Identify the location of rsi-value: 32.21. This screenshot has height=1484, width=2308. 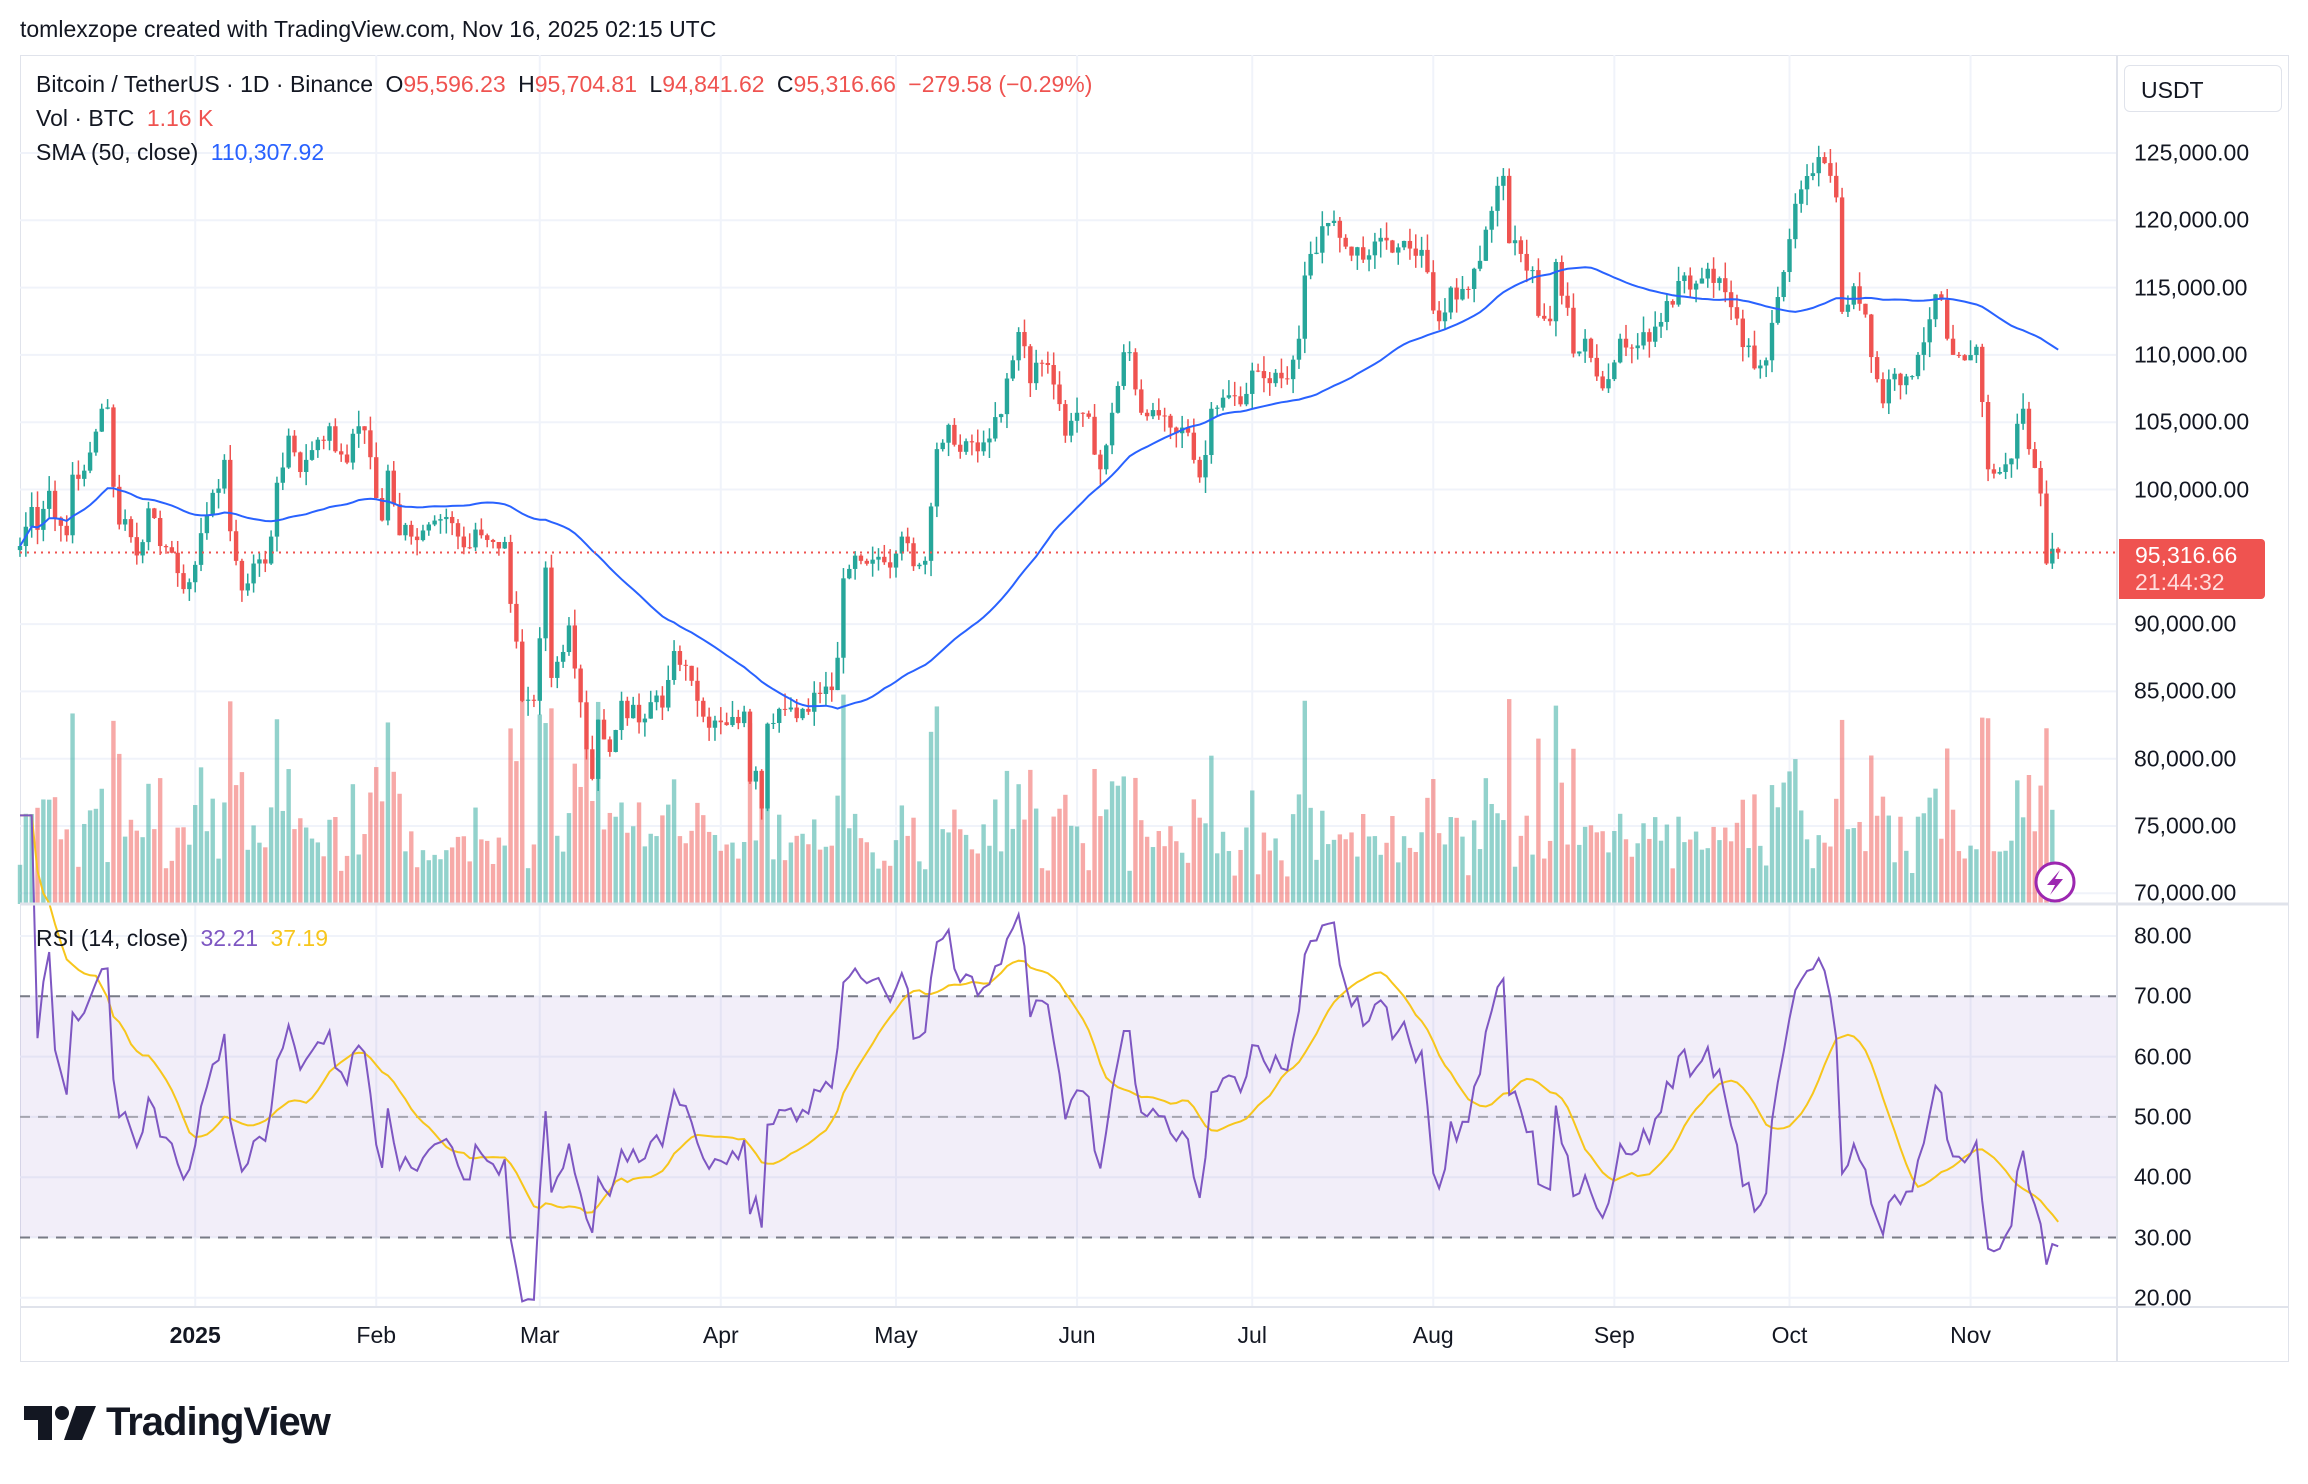
(229, 938).